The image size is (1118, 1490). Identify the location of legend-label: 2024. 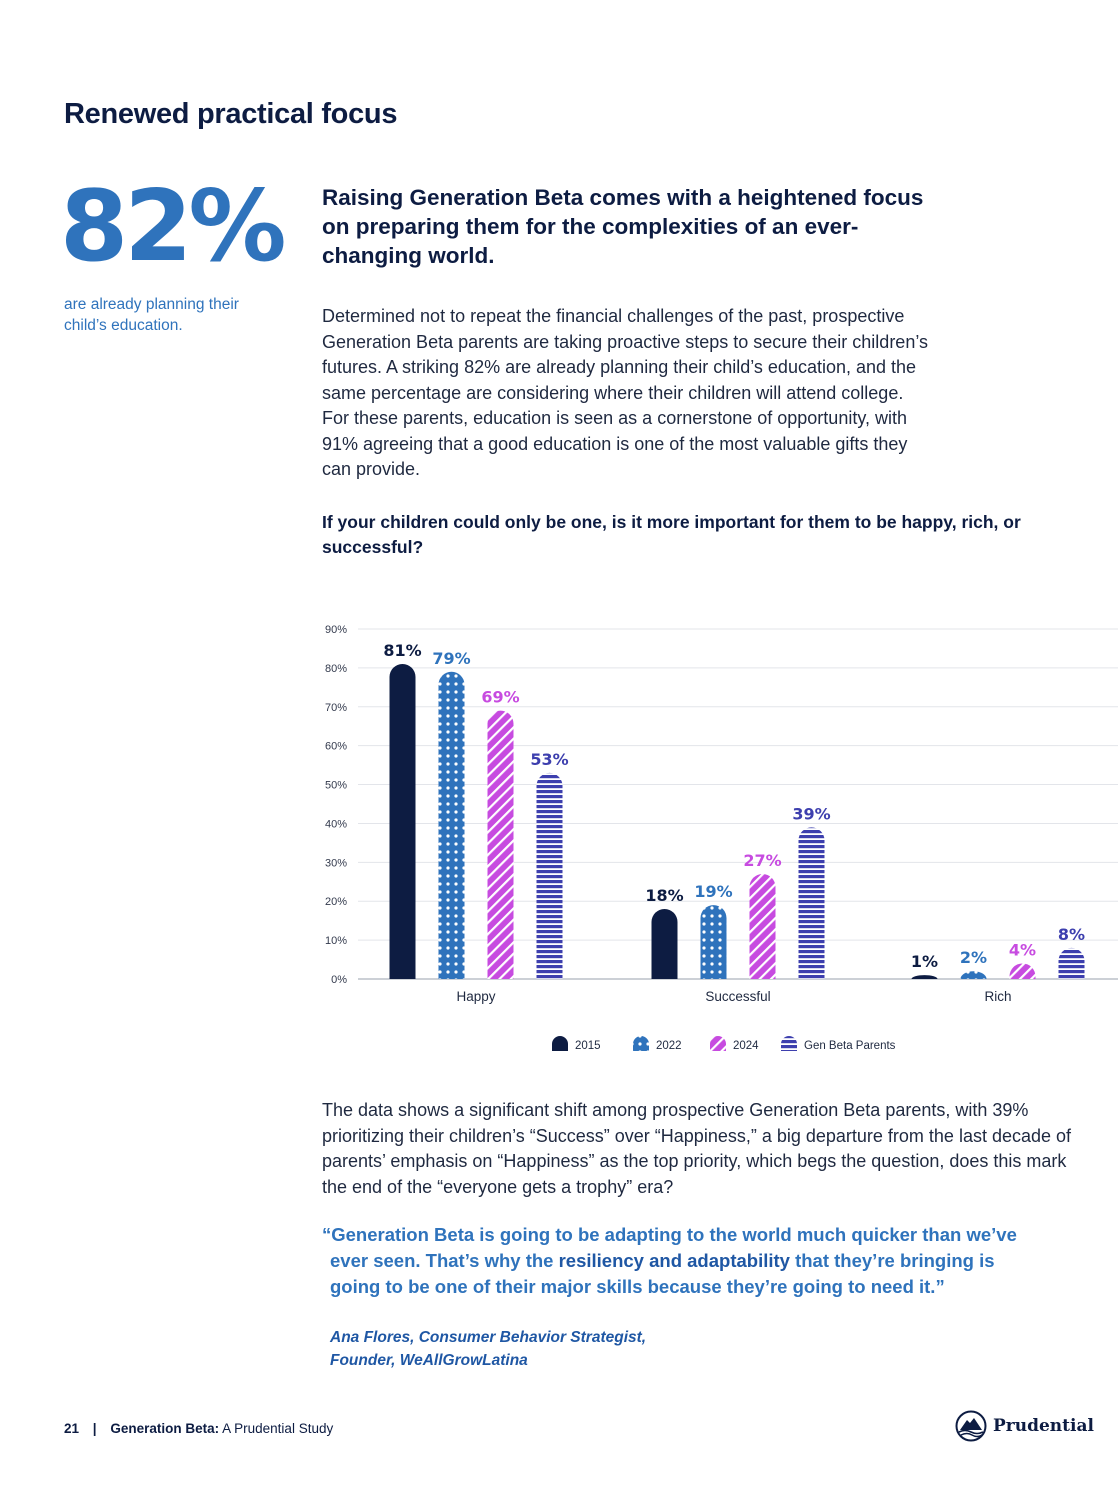
(746, 1046).